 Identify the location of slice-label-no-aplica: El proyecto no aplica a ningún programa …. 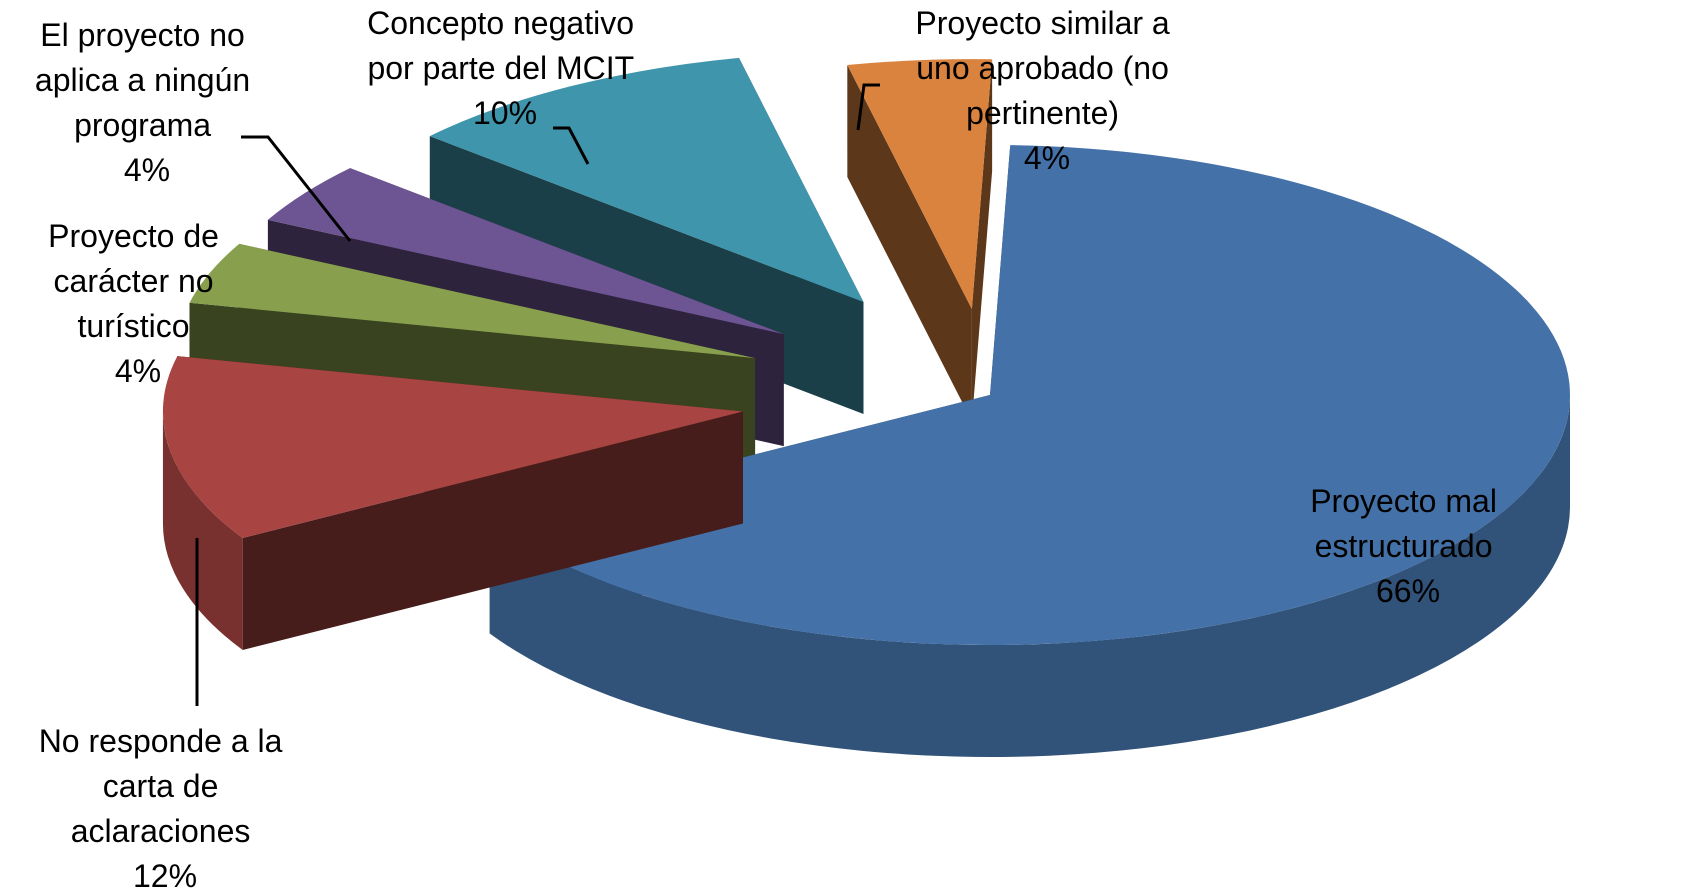
(147, 102).